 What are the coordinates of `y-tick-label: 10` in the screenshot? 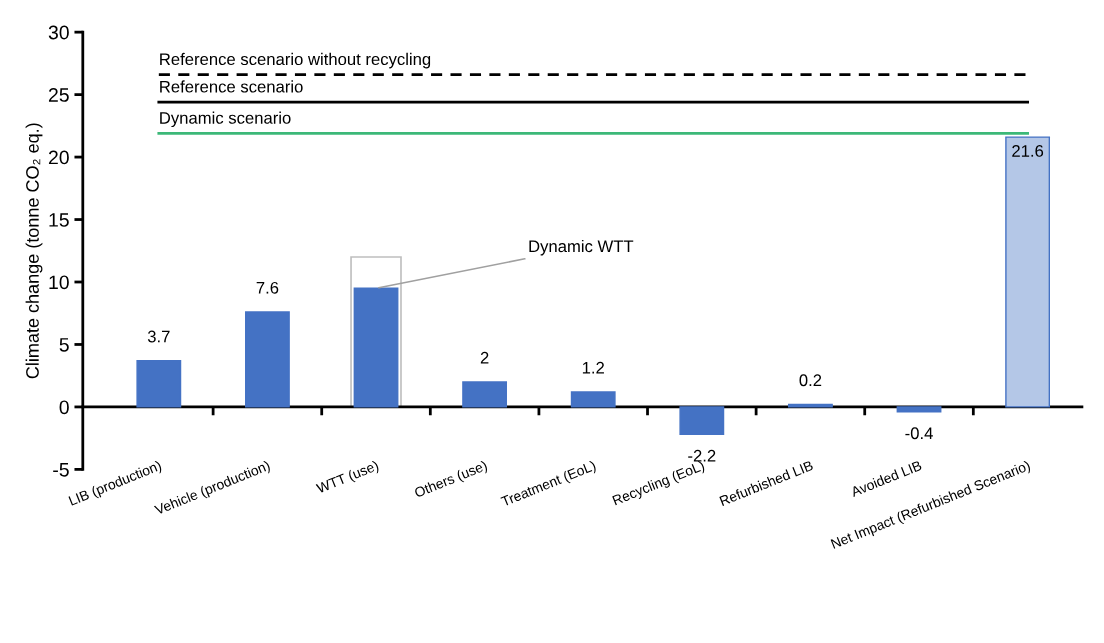 It's located at (59, 282).